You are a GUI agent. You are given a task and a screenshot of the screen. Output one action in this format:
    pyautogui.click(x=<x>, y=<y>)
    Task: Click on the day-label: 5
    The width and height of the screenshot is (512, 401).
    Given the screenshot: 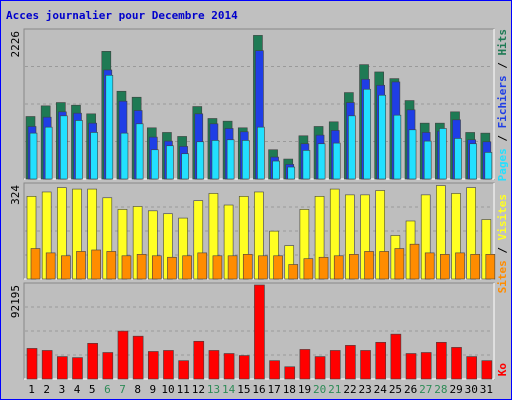 What is the action you would take?
    pyautogui.click(x=92, y=389)
    